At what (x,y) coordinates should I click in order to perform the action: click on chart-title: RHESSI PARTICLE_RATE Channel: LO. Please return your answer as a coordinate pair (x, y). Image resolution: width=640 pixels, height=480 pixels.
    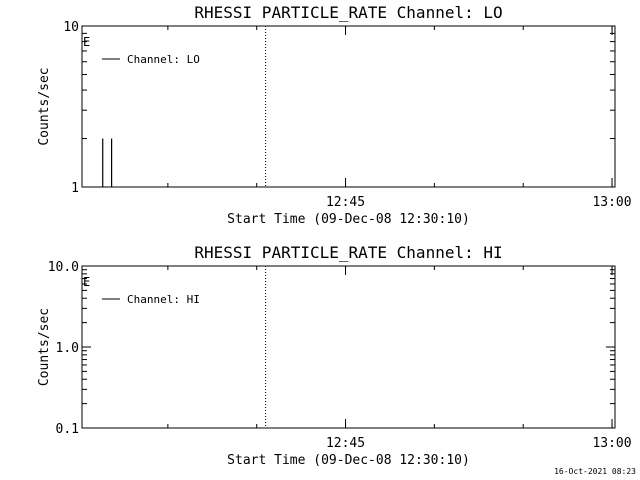
    Looking at the image, I should click on (348, 12).